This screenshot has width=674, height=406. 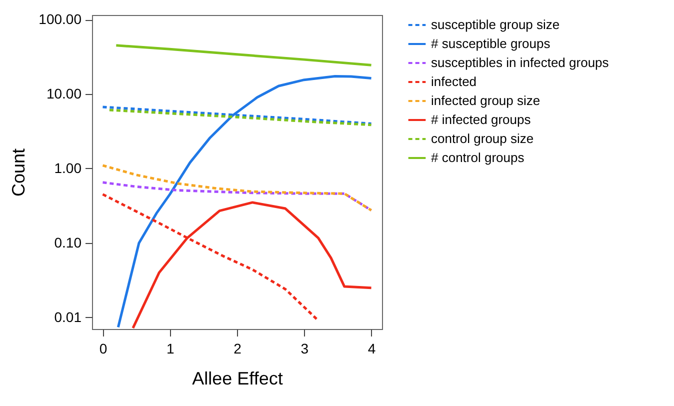 What do you see at coordinates (68, 168) in the screenshot?
I see `y-tick-label: 1.00` at bounding box center [68, 168].